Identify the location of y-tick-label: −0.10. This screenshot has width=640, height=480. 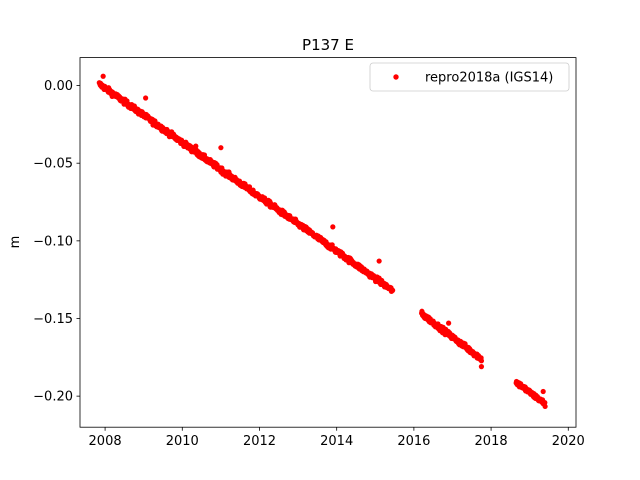
(53, 241).